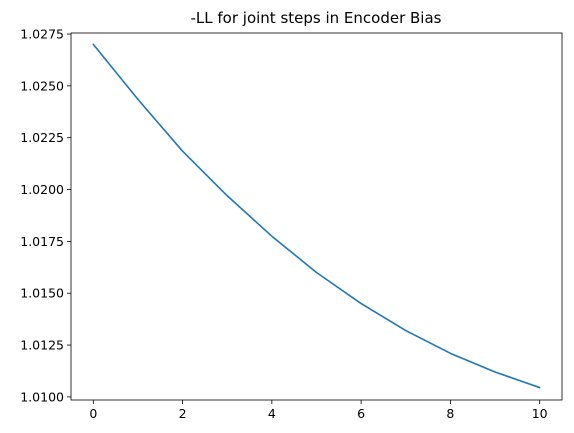  Describe the element at coordinates (42, 137) in the screenshot. I see `y-tick-label: 1.0225` at that location.